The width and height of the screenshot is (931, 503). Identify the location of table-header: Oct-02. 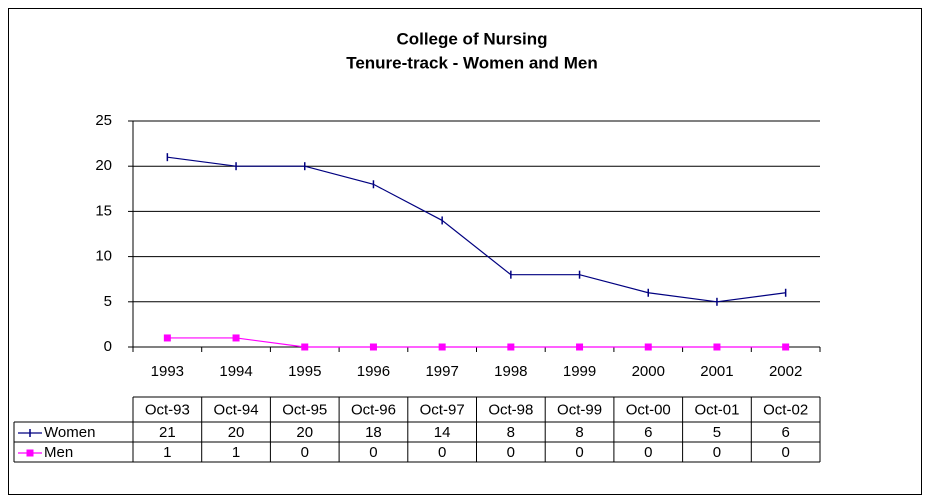
(785, 409).